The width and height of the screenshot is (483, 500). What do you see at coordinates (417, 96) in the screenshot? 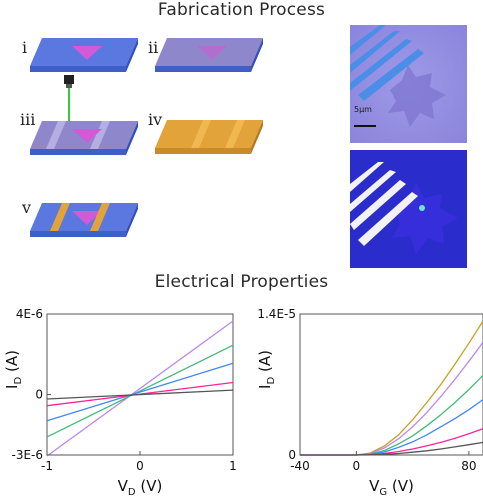
I see `flake-star` at bounding box center [417, 96].